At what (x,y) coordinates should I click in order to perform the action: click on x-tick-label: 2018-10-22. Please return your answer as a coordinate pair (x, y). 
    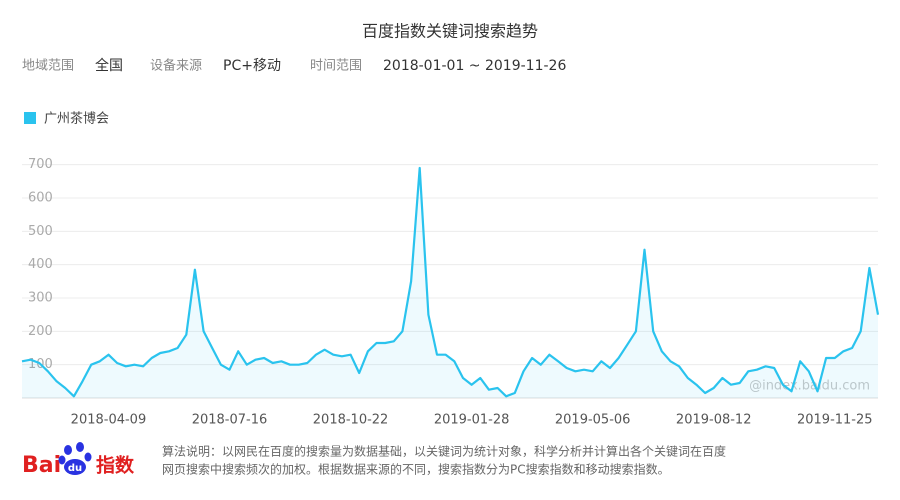
    Looking at the image, I should click on (351, 420).